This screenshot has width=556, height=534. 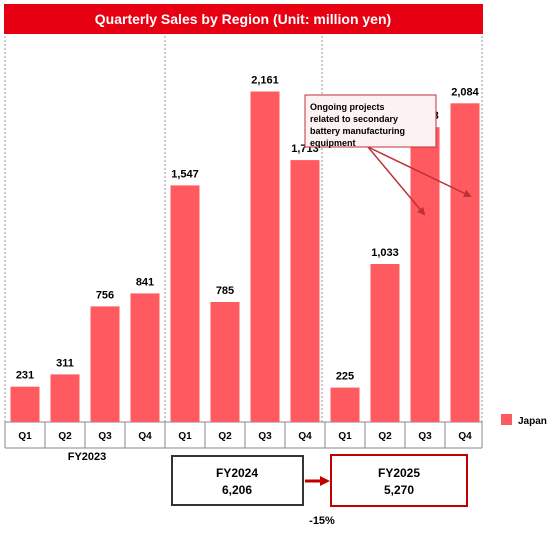 What do you see at coordinates (506, 419) in the screenshot?
I see `legend-swatch-japan` at bounding box center [506, 419].